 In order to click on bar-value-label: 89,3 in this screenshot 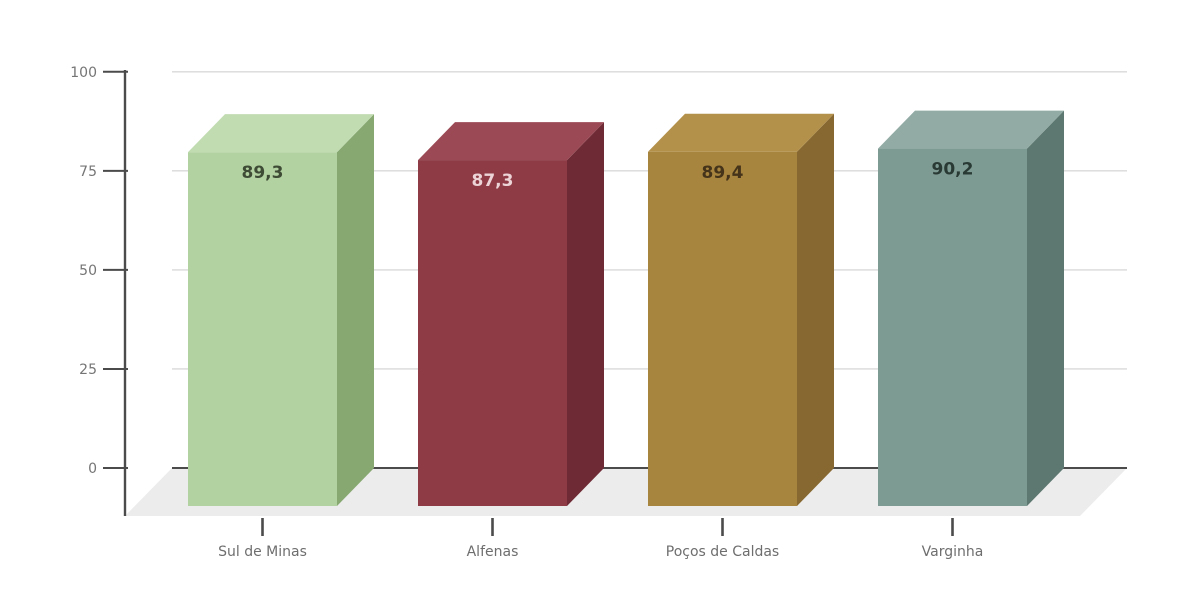, I will do `click(263, 173)`.